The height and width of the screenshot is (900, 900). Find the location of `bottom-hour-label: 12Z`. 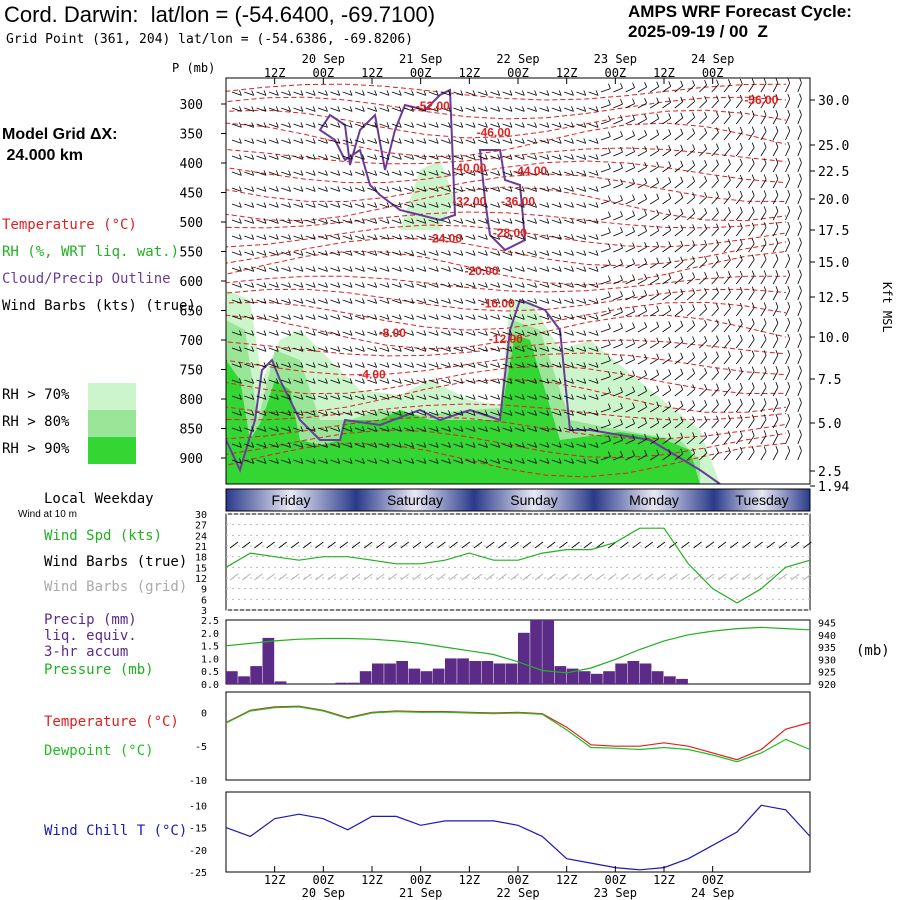

bottom-hour-label: 12Z is located at coordinates (567, 880).